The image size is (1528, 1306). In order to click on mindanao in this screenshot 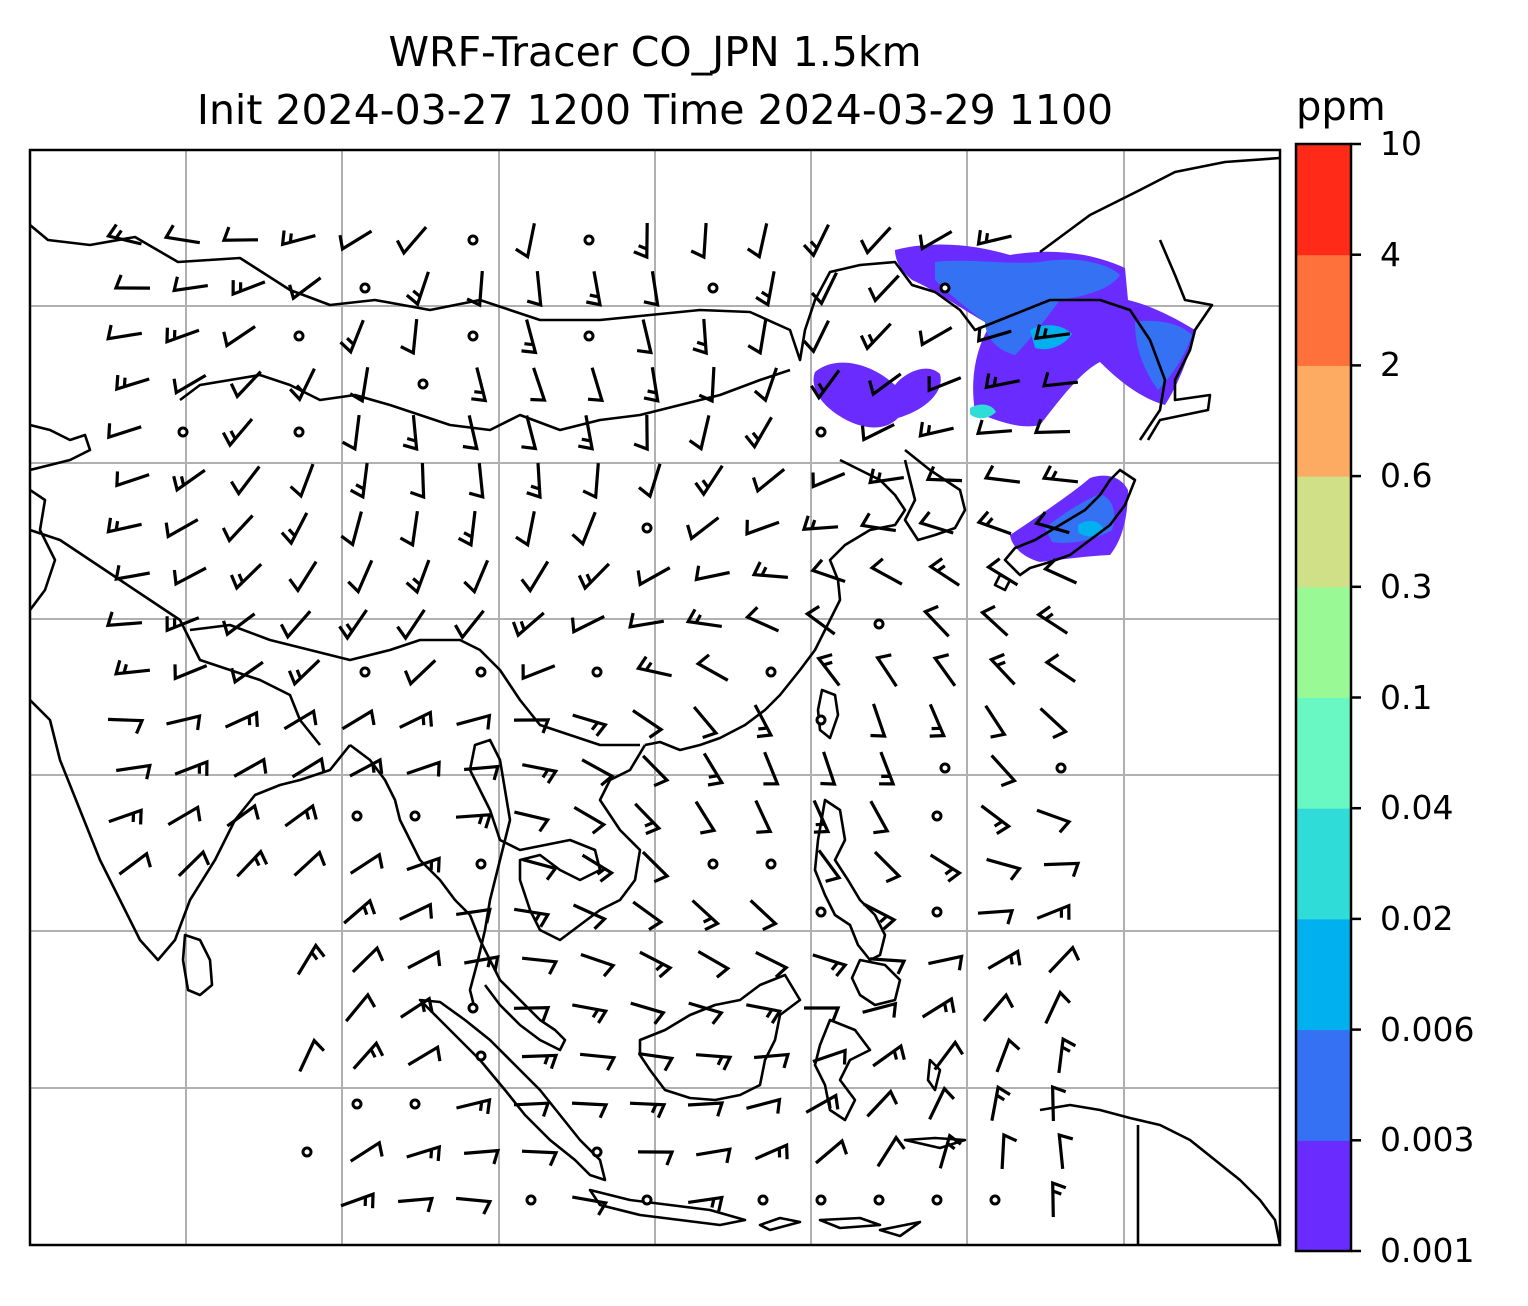, I will do `click(876, 982)`.